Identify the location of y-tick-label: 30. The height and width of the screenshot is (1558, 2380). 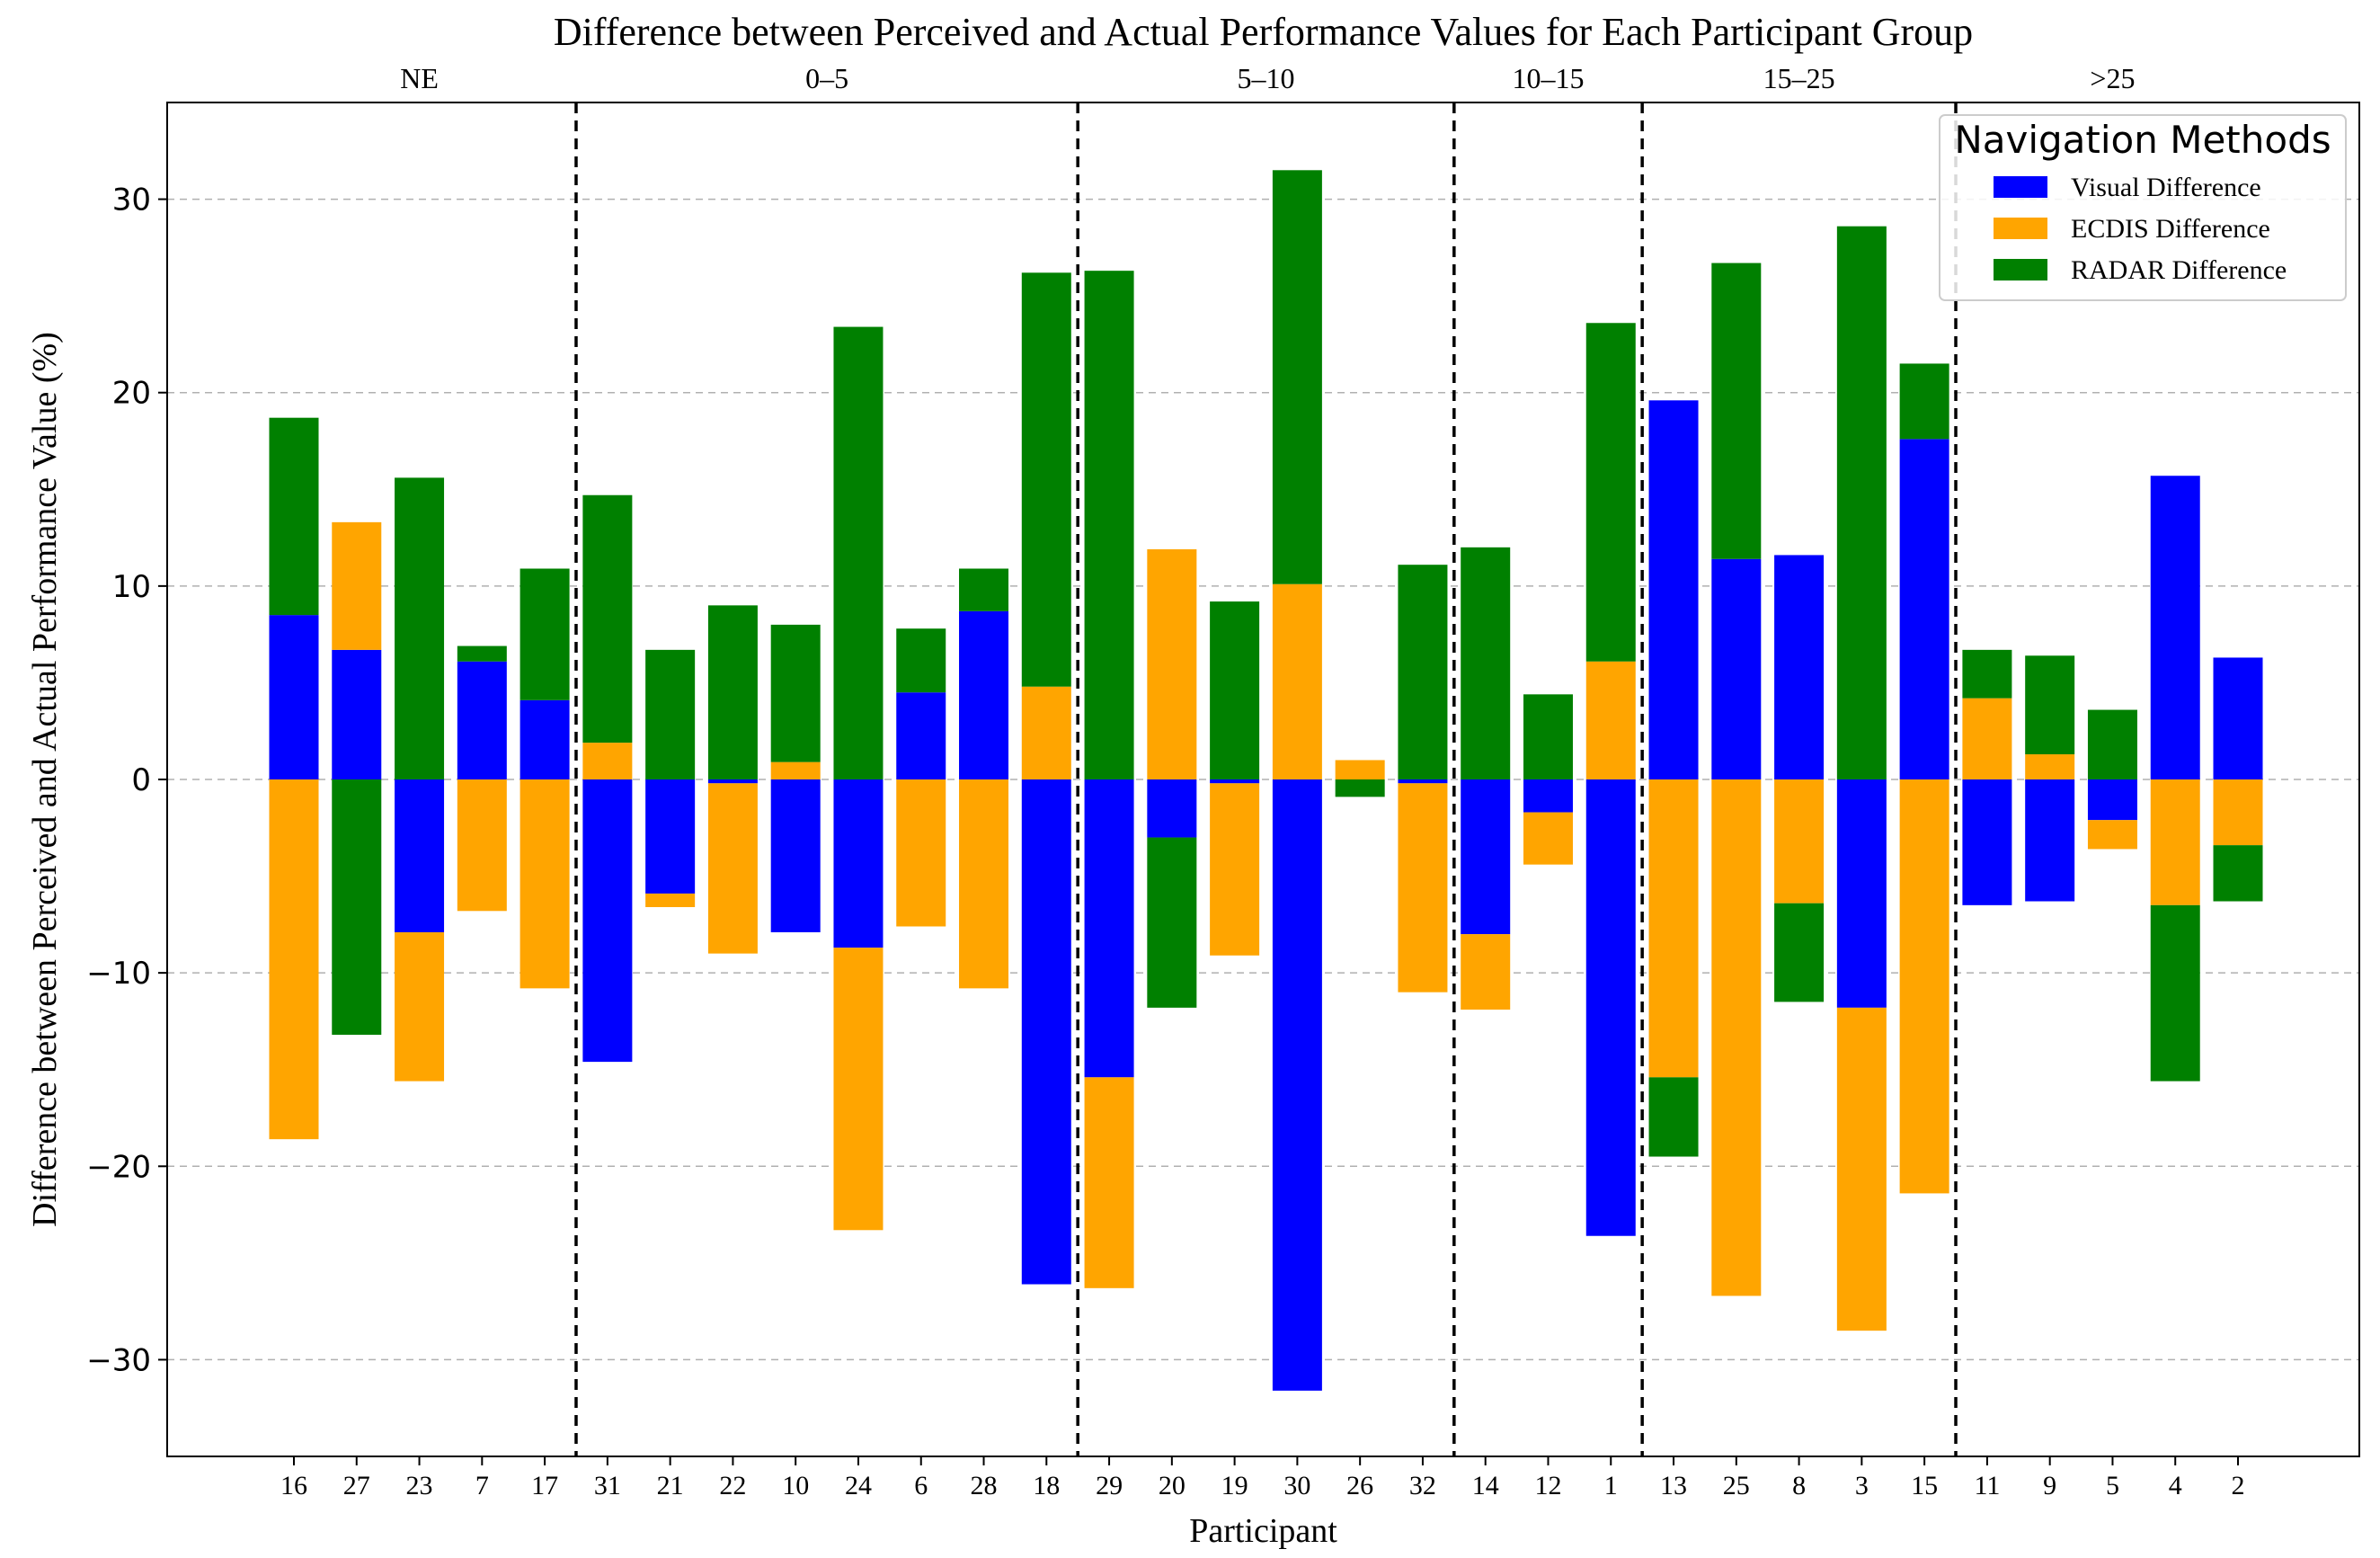
(132, 200).